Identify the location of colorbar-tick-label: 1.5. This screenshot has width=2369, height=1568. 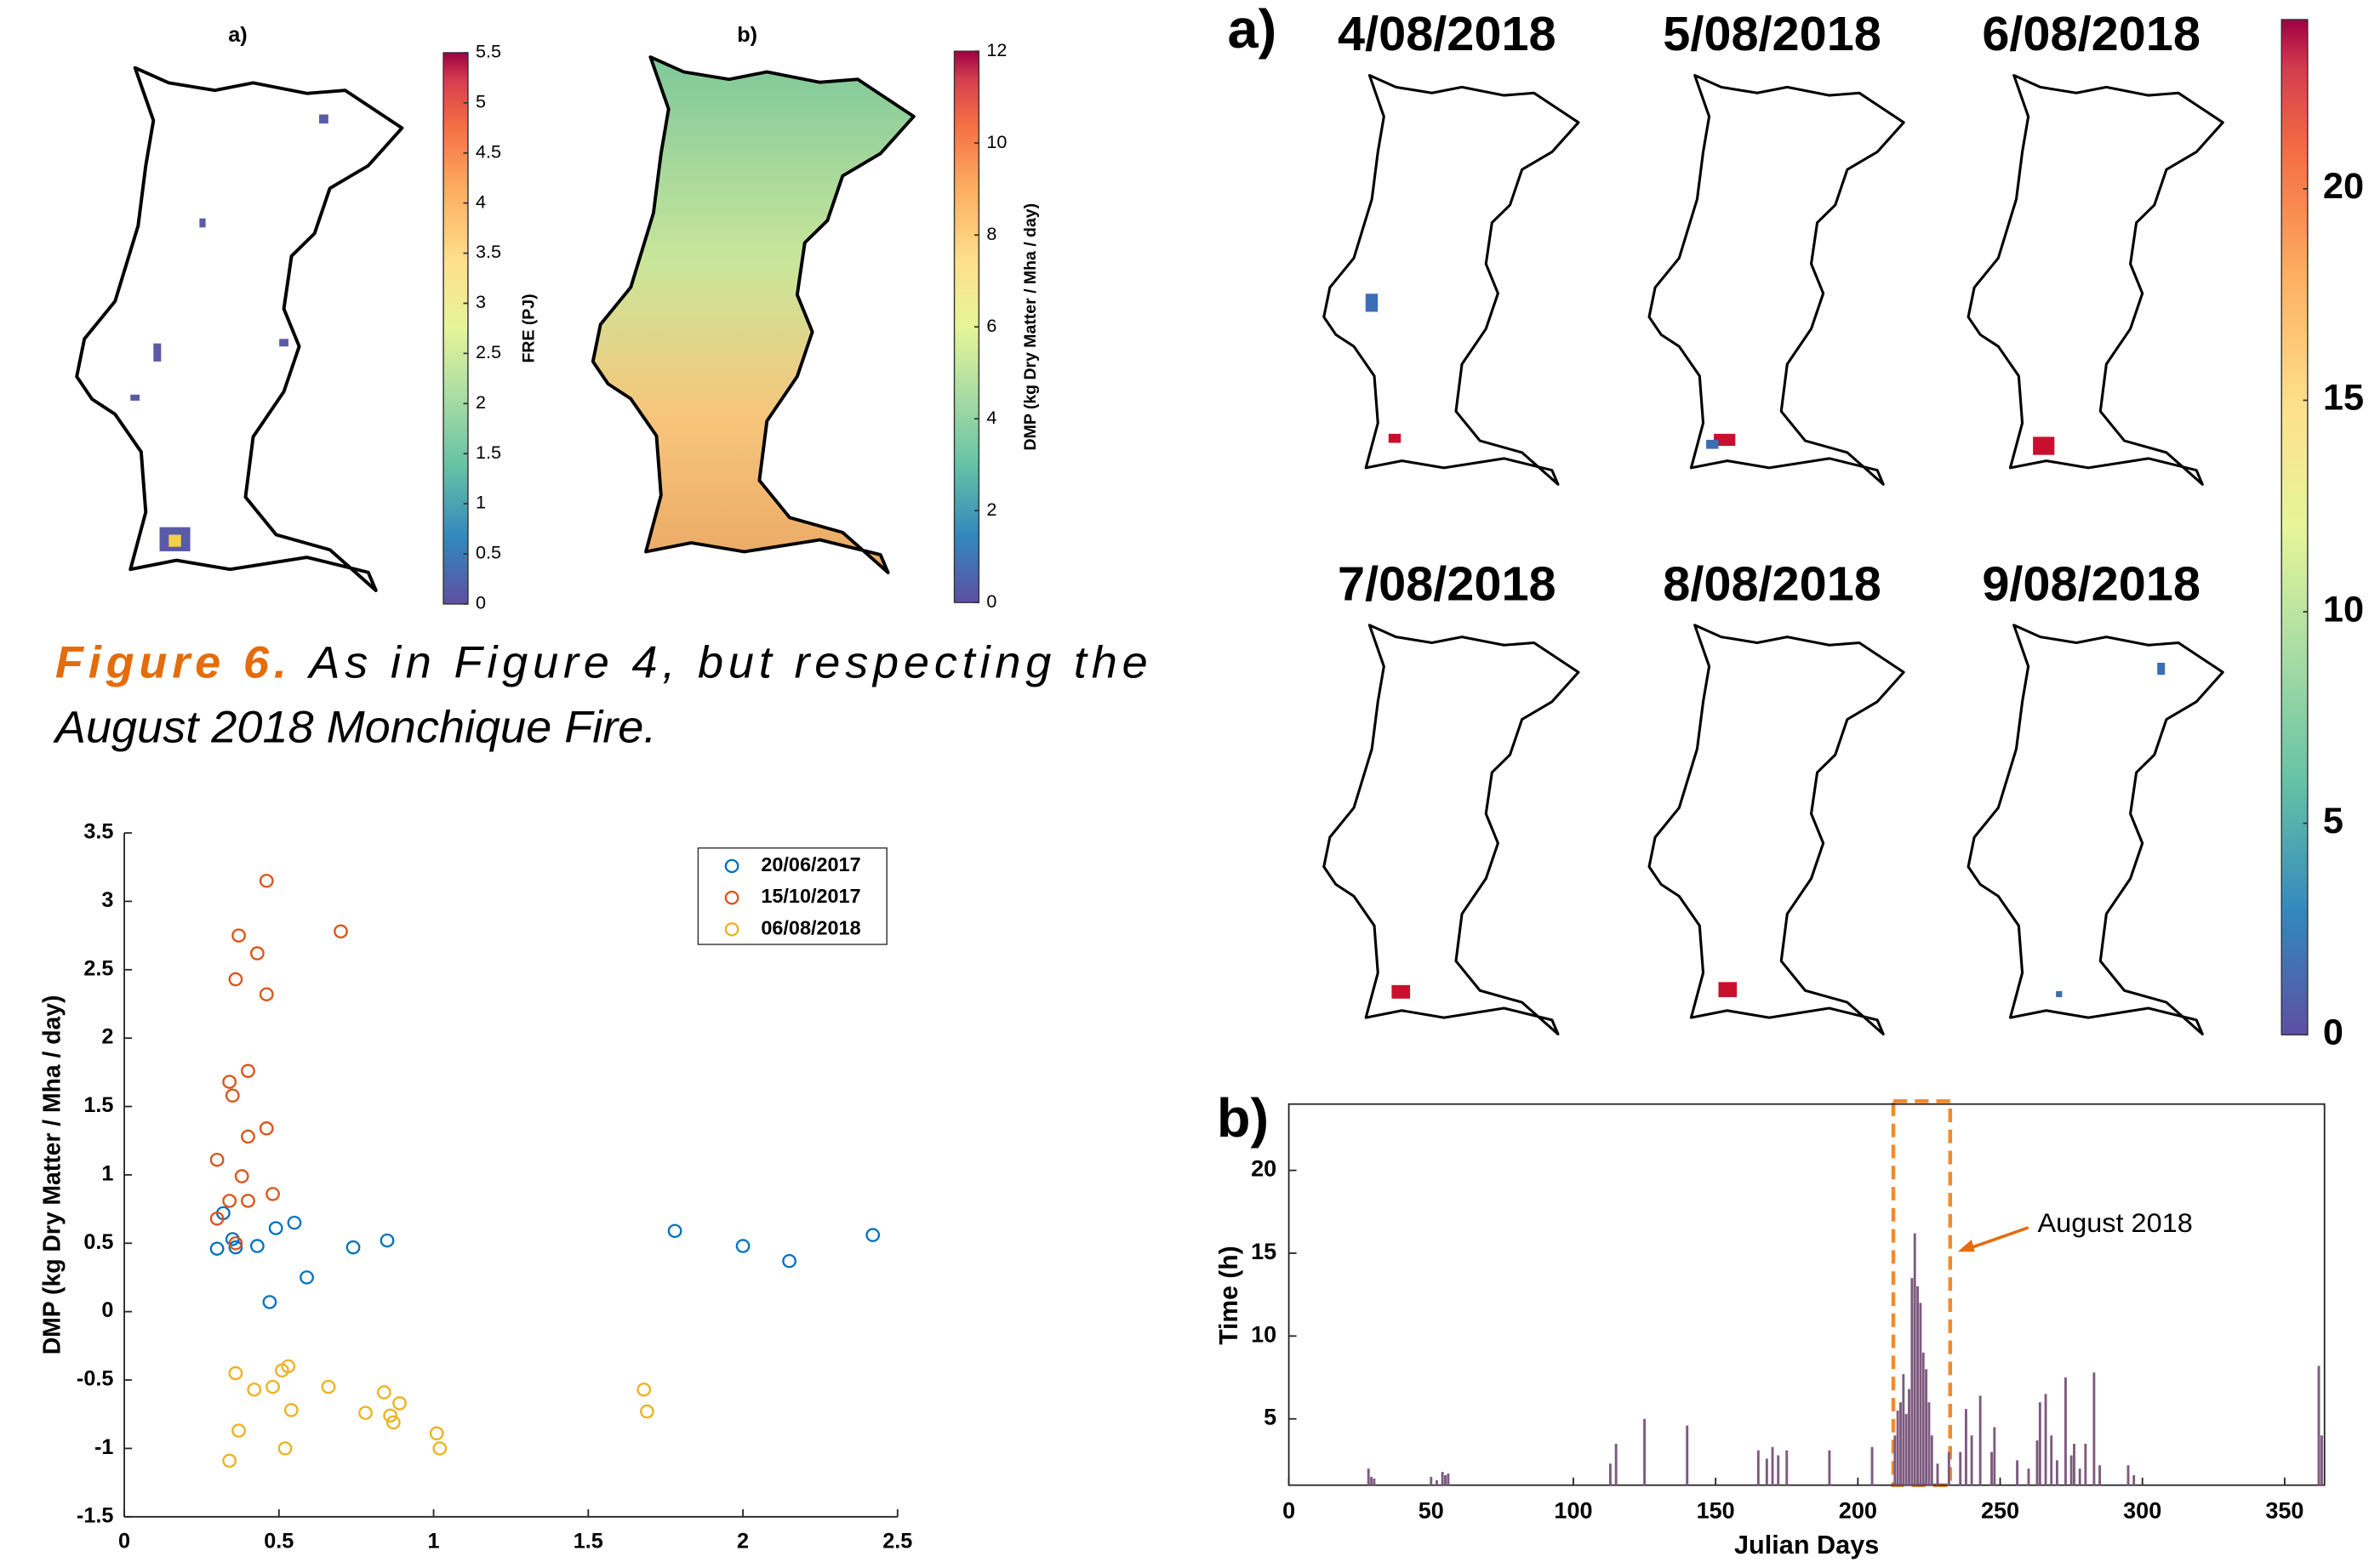
(488, 452).